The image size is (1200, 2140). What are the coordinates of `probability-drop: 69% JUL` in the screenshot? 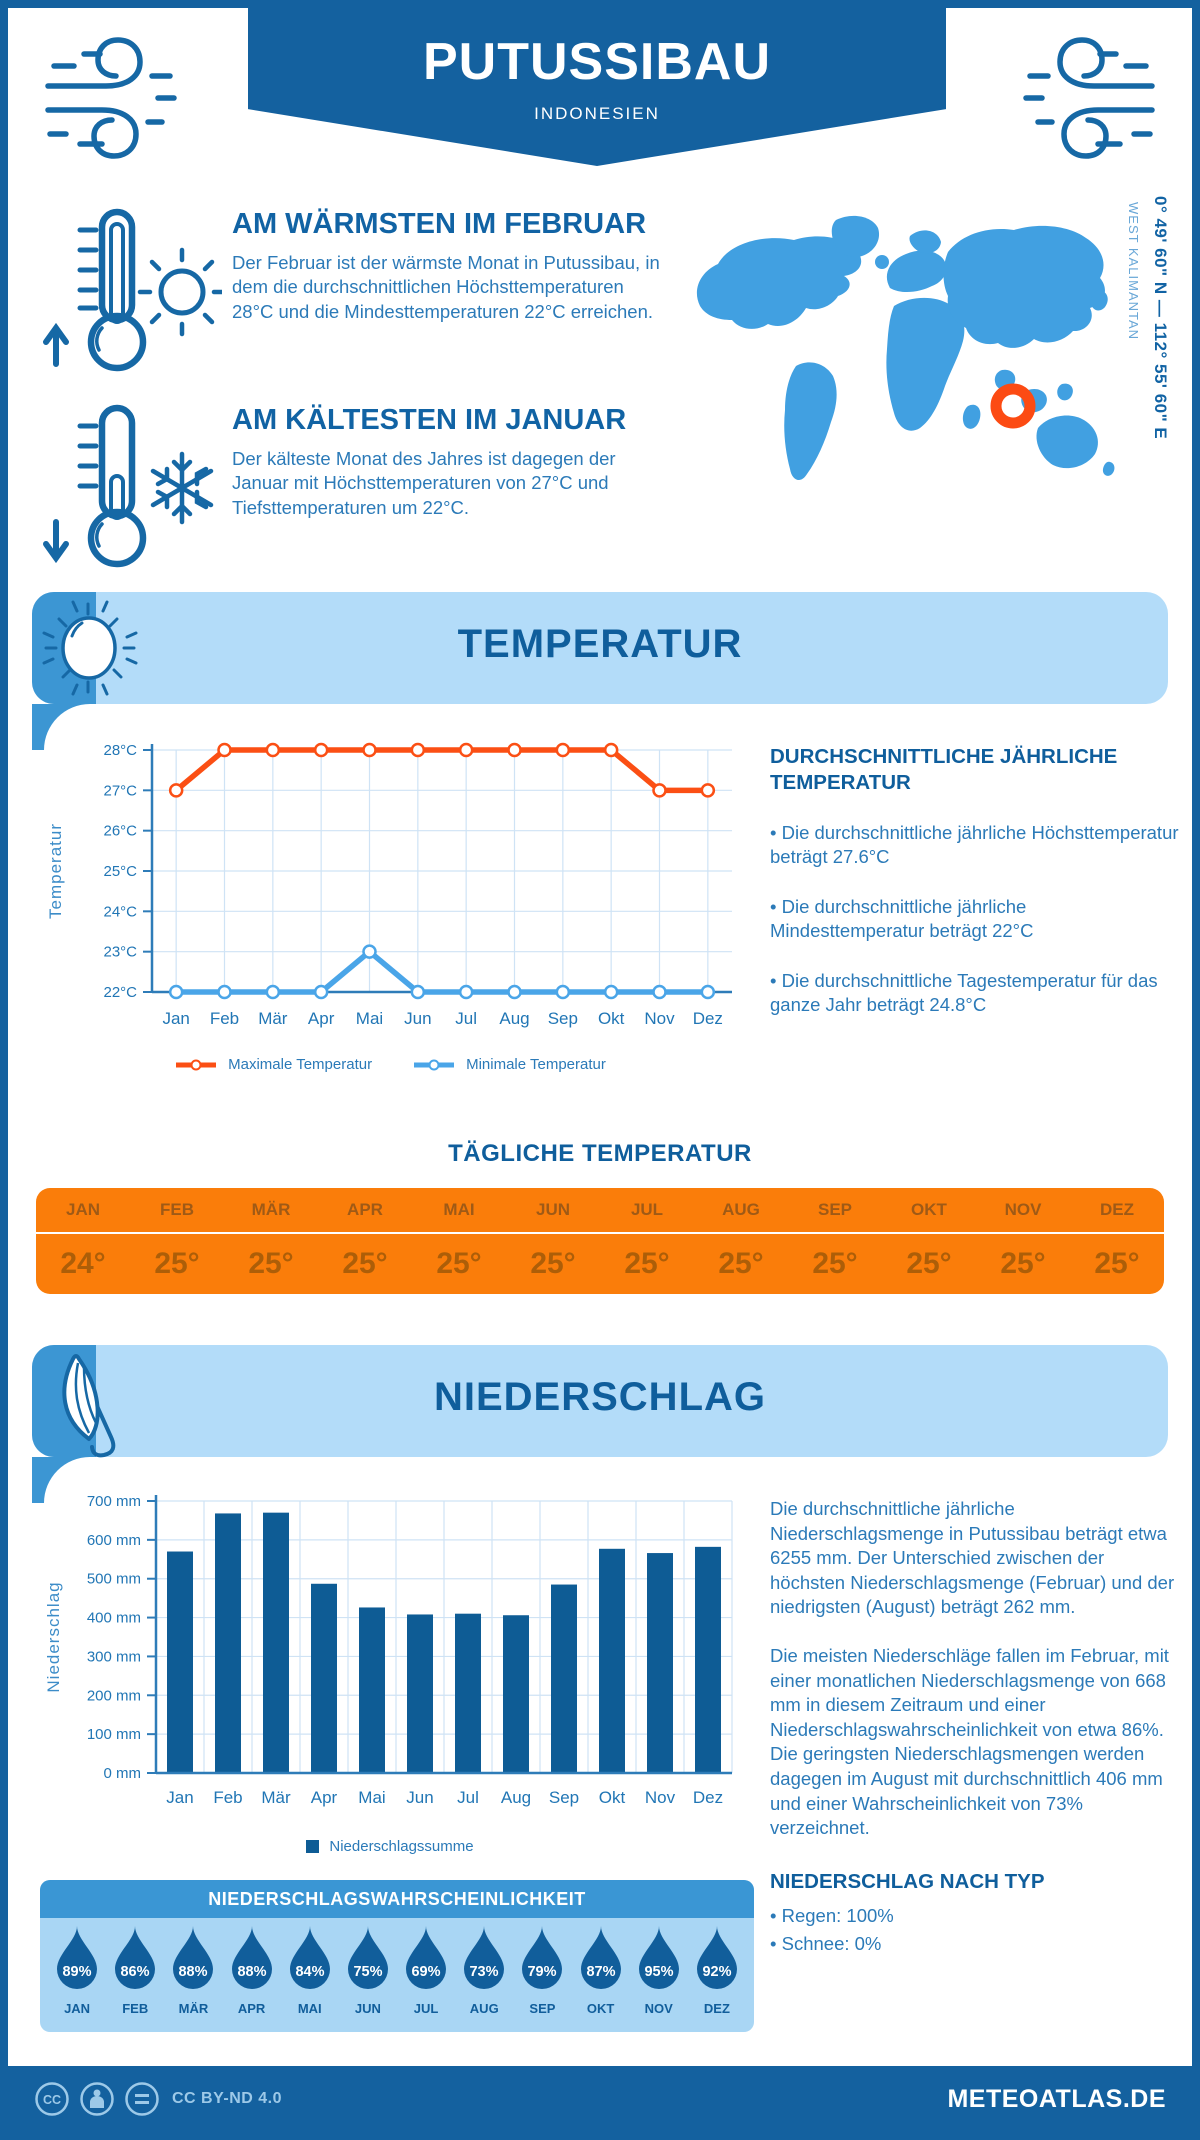 It's located at (426, 1970).